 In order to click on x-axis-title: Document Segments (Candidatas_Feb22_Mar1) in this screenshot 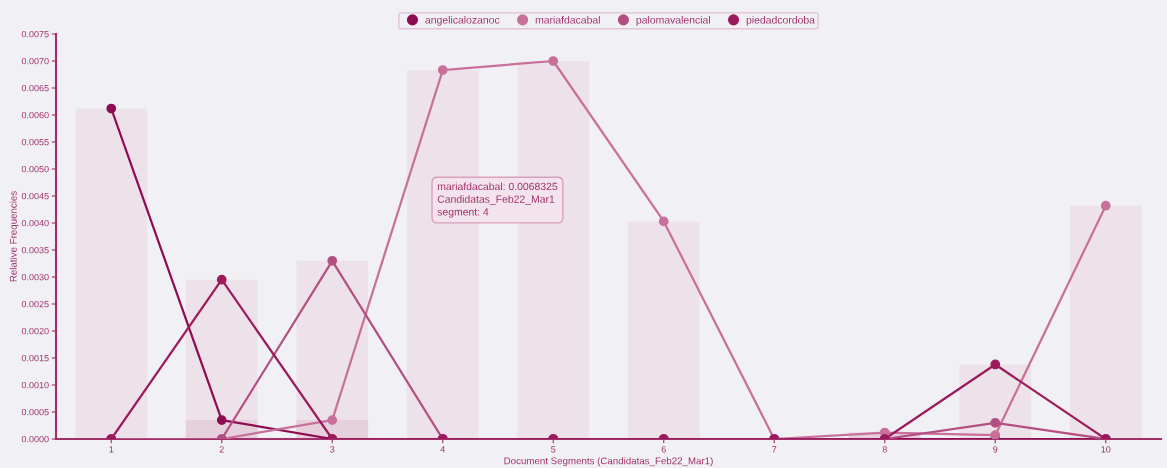, I will do `click(608, 462)`.